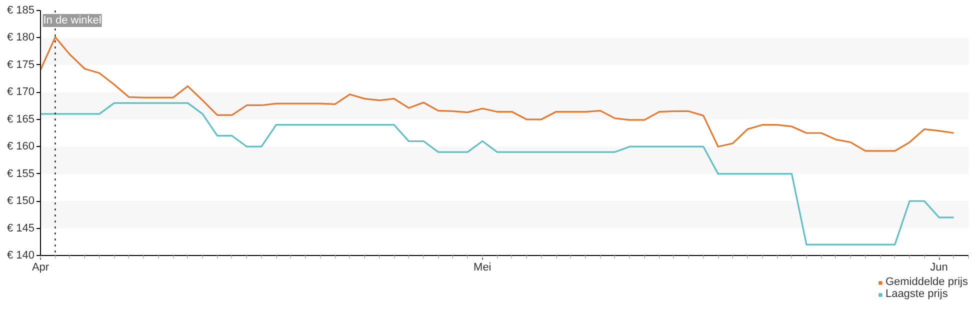 The height and width of the screenshot is (325, 980). What do you see at coordinates (20, 146) in the screenshot?
I see `y-tick-label: € 160` at bounding box center [20, 146].